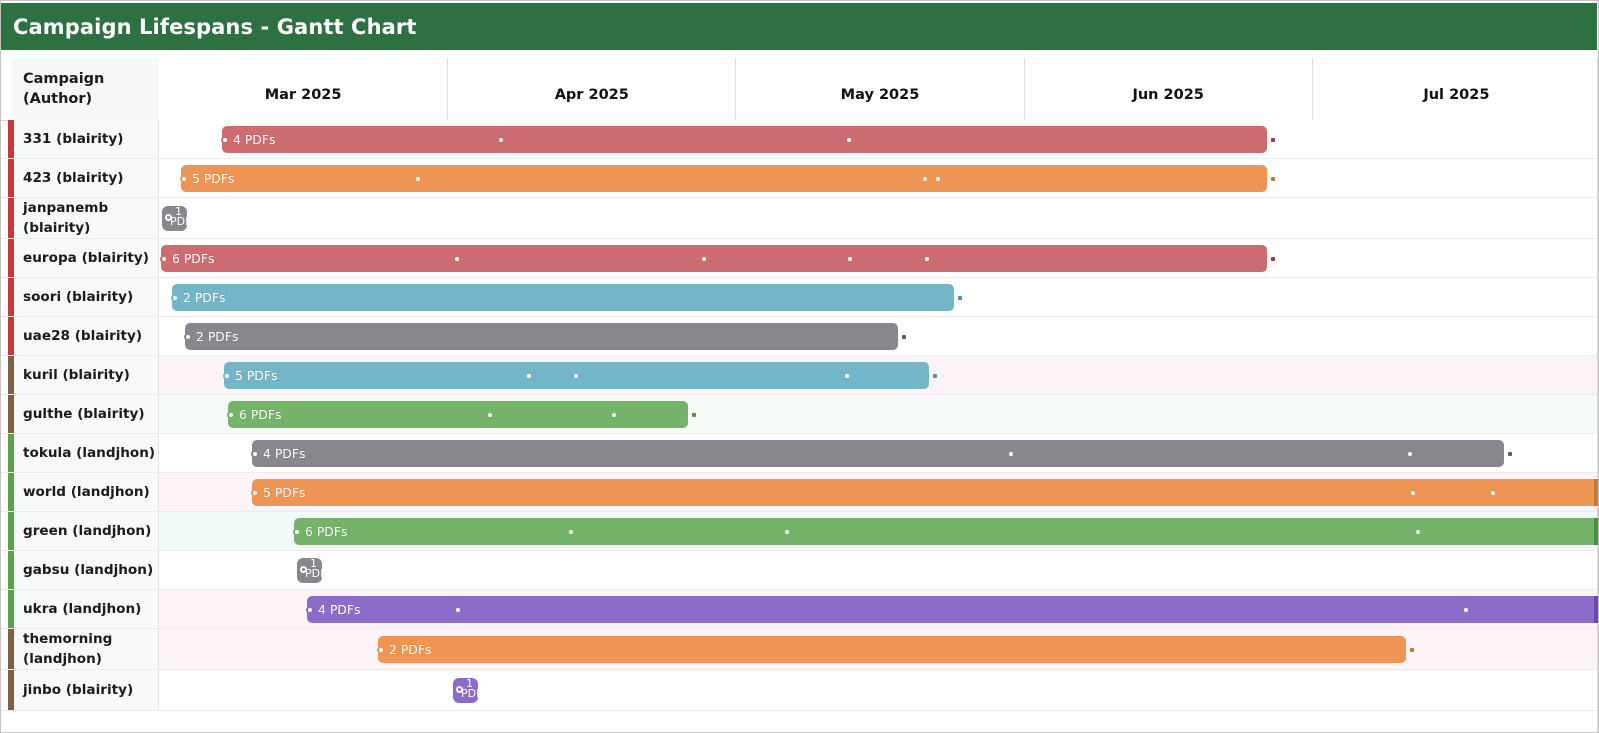 Image resolution: width=1599 pixels, height=733 pixels. Describe the element at coordinates (254, 139) in the screenshot. I see `gantt-bar-label: 4 PDFs` at that location.